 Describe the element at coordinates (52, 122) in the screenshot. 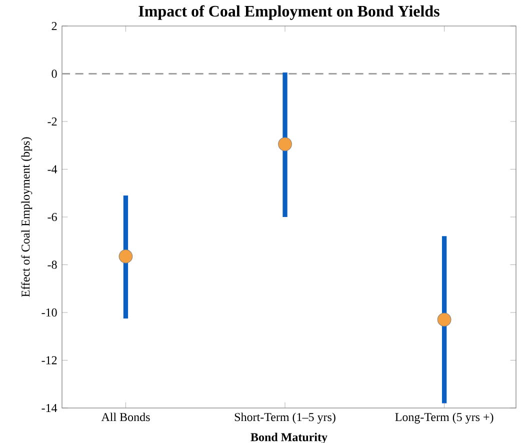

I see `y-tick-label: -2` at that location.